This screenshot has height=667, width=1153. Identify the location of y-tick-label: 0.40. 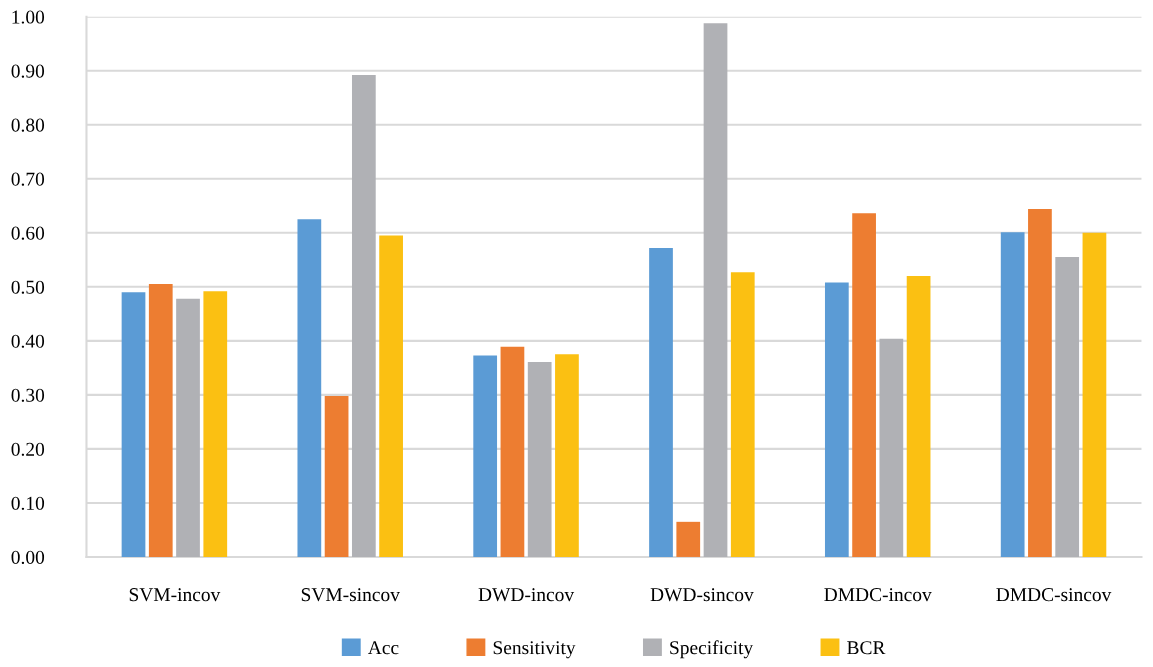
(28, 341).